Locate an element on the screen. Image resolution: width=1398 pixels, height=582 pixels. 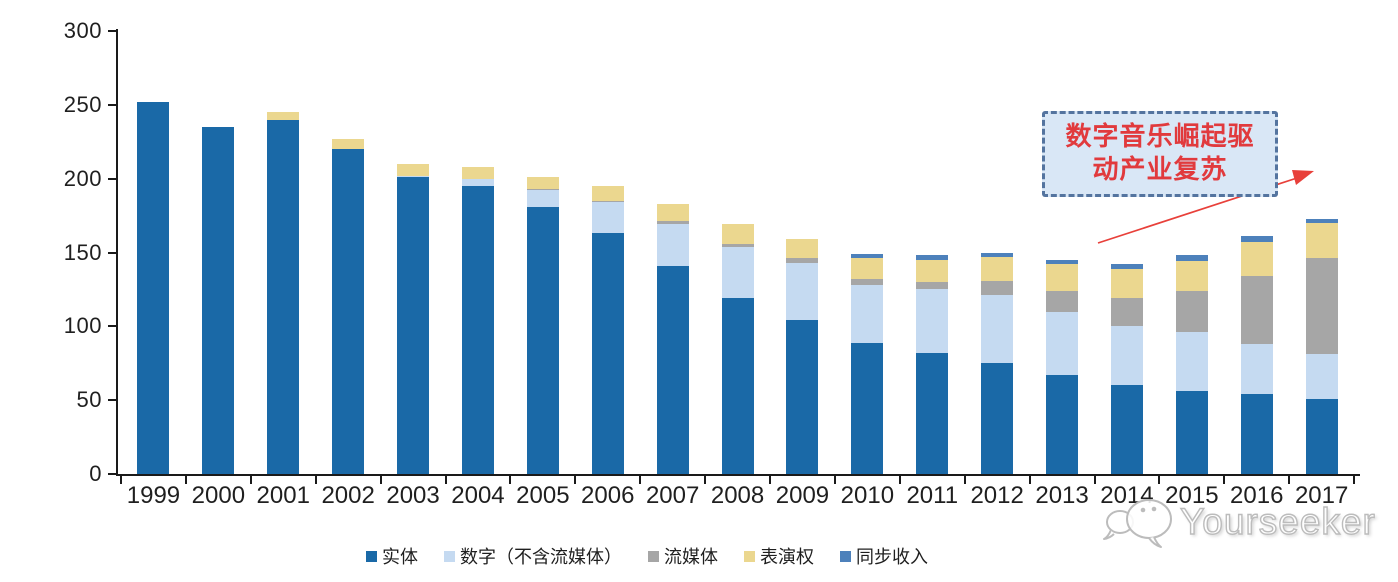
y-axis-line is located at coordinates (117, 252).